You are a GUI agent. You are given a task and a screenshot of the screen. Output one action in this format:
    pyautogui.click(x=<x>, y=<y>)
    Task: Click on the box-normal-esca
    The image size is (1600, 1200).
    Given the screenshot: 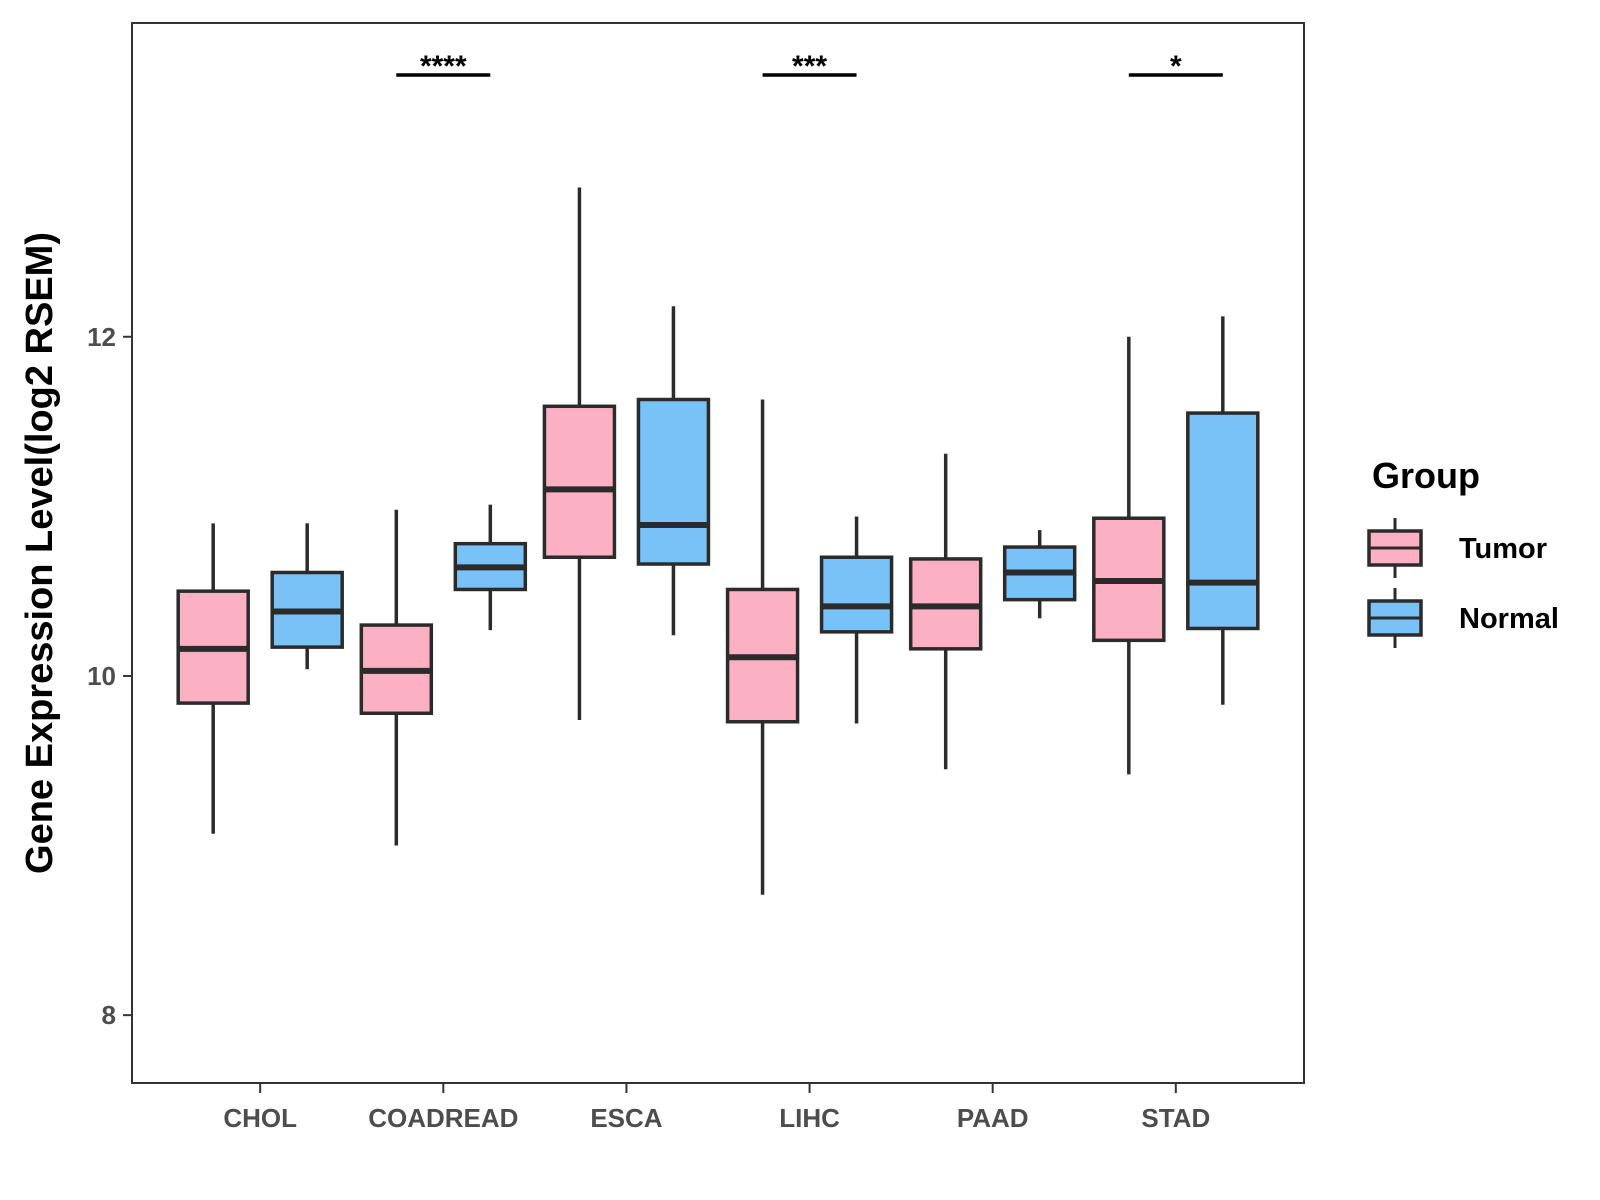 What is the action you would take?
    pyautogui.click(x=673, y=471)
    